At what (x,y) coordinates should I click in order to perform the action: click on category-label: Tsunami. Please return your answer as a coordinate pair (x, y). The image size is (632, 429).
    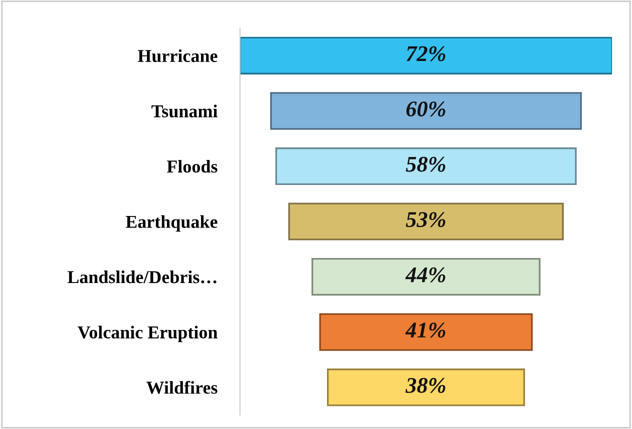
    Looking at the image, I should click on (184, 111).